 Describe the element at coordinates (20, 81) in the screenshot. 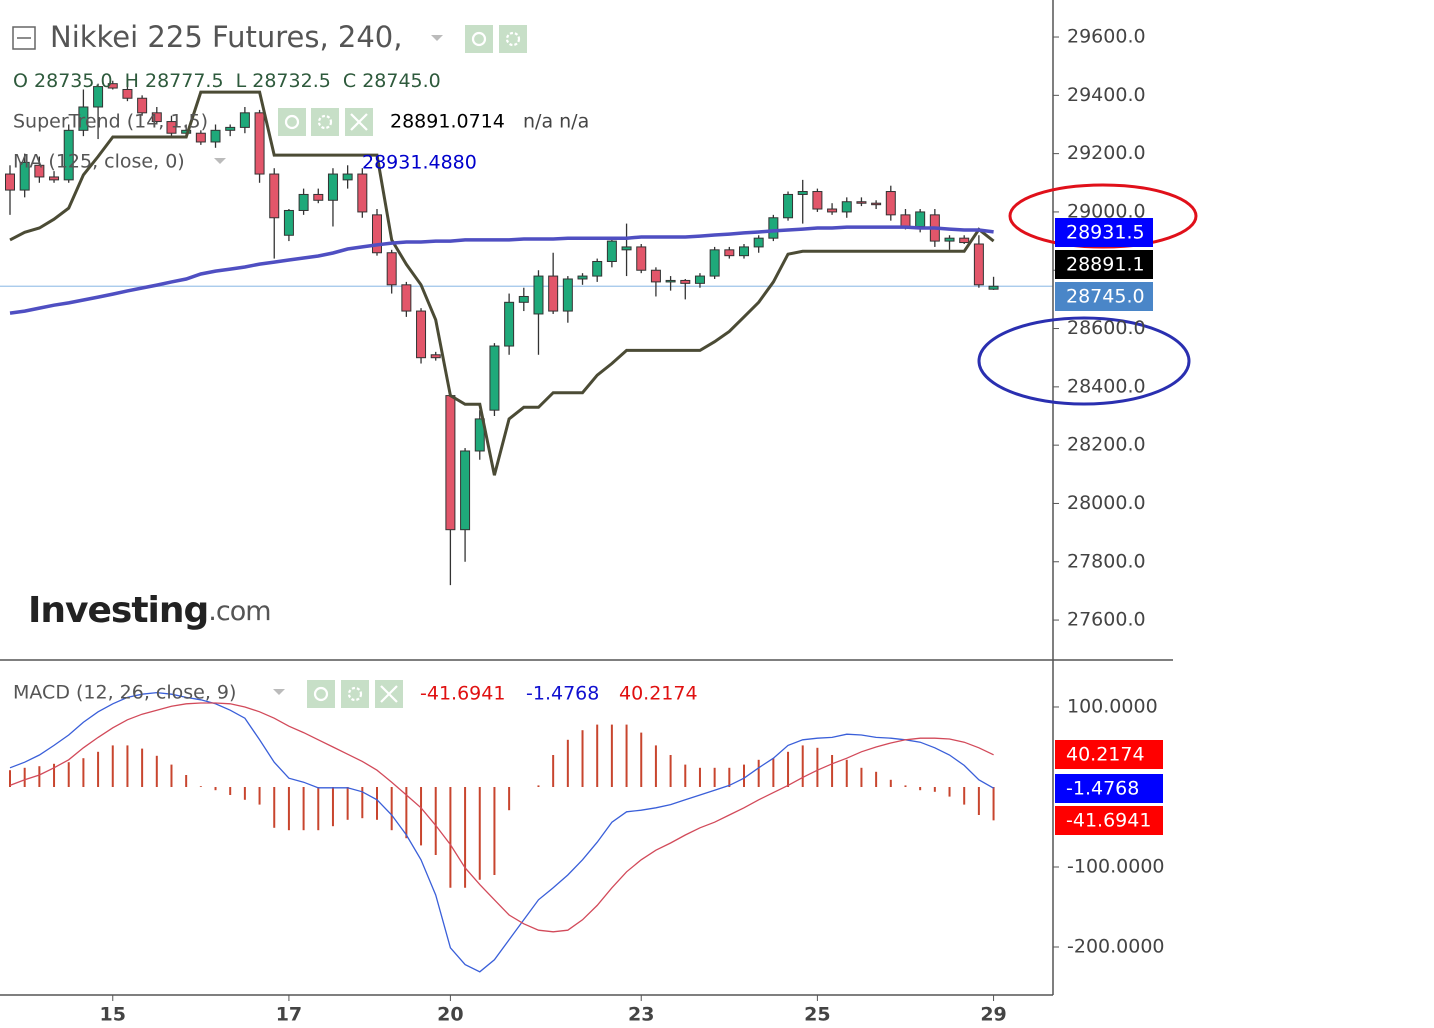

I see `readout-key: O` at that location.